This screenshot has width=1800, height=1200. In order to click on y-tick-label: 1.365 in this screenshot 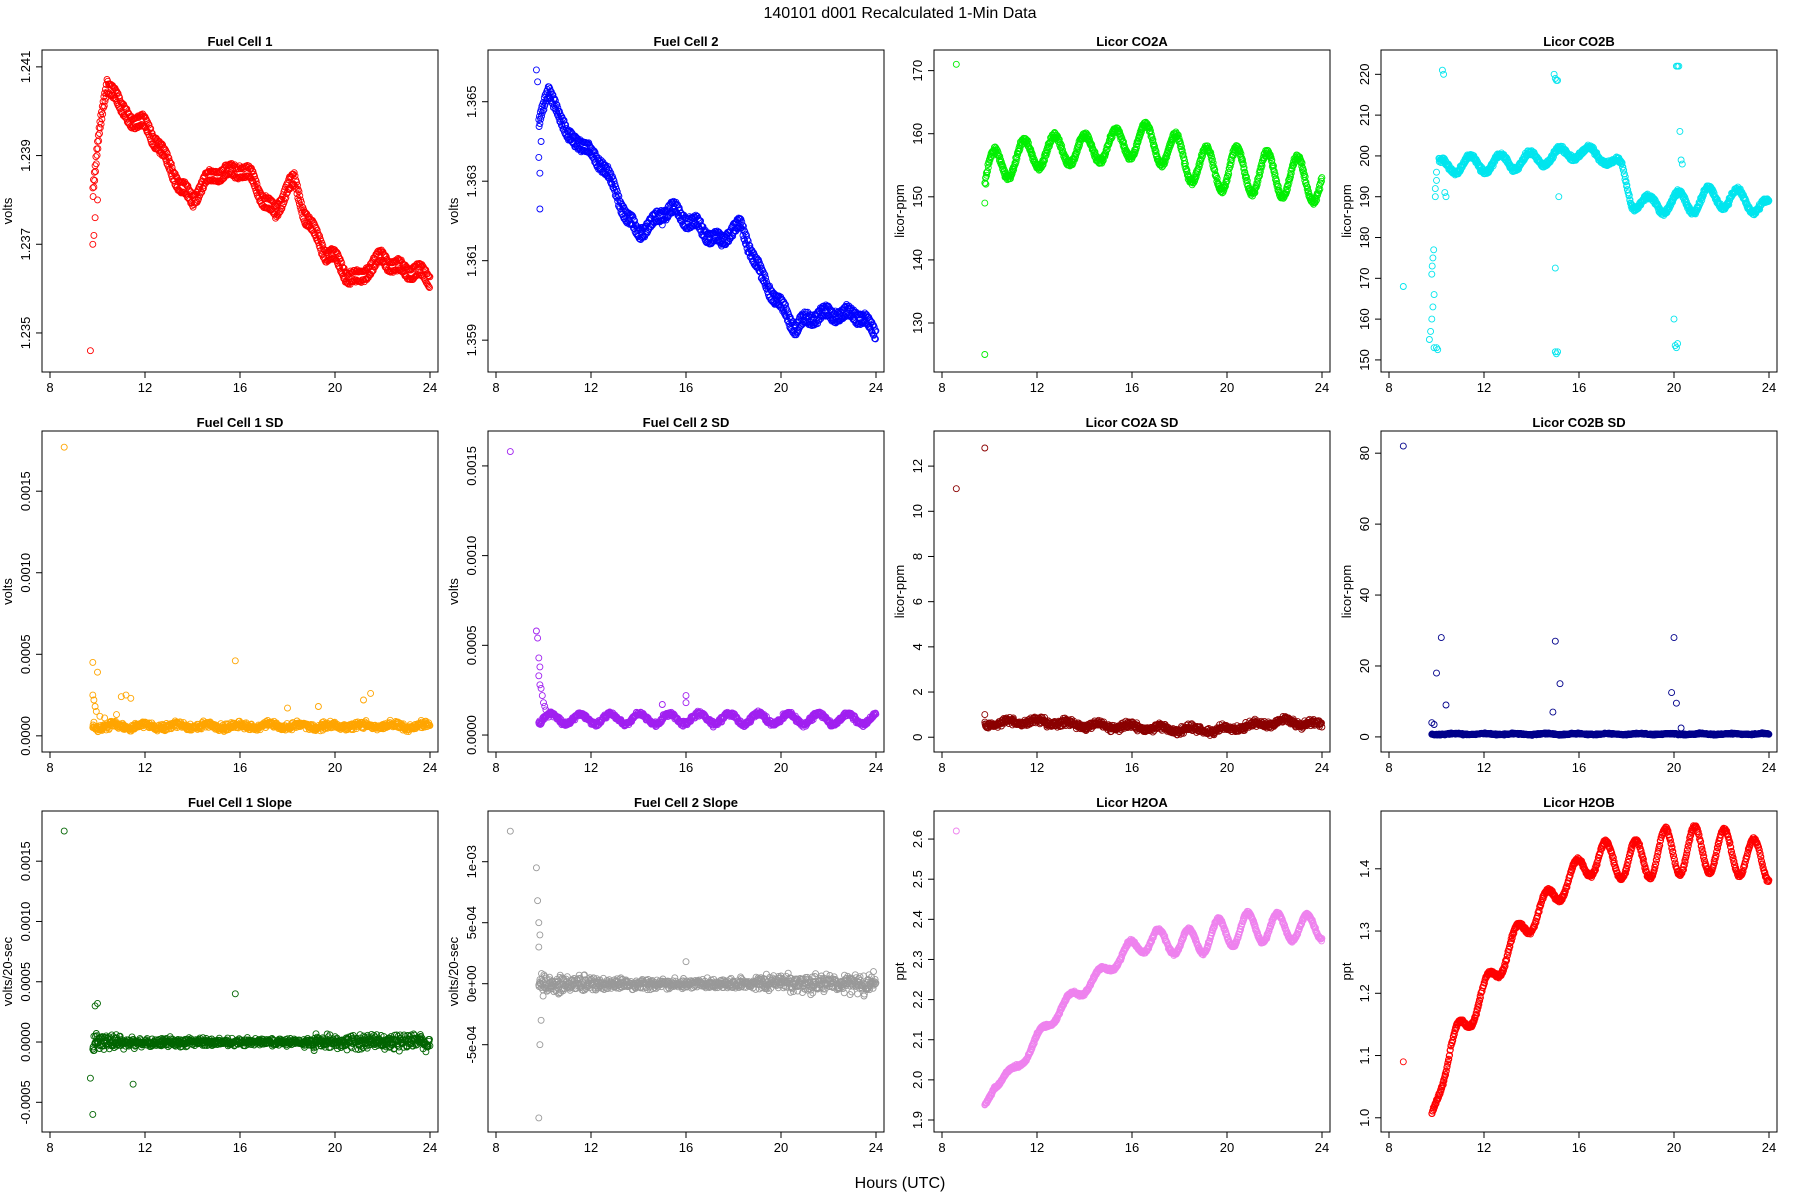, I will do `click(471, 101)`.